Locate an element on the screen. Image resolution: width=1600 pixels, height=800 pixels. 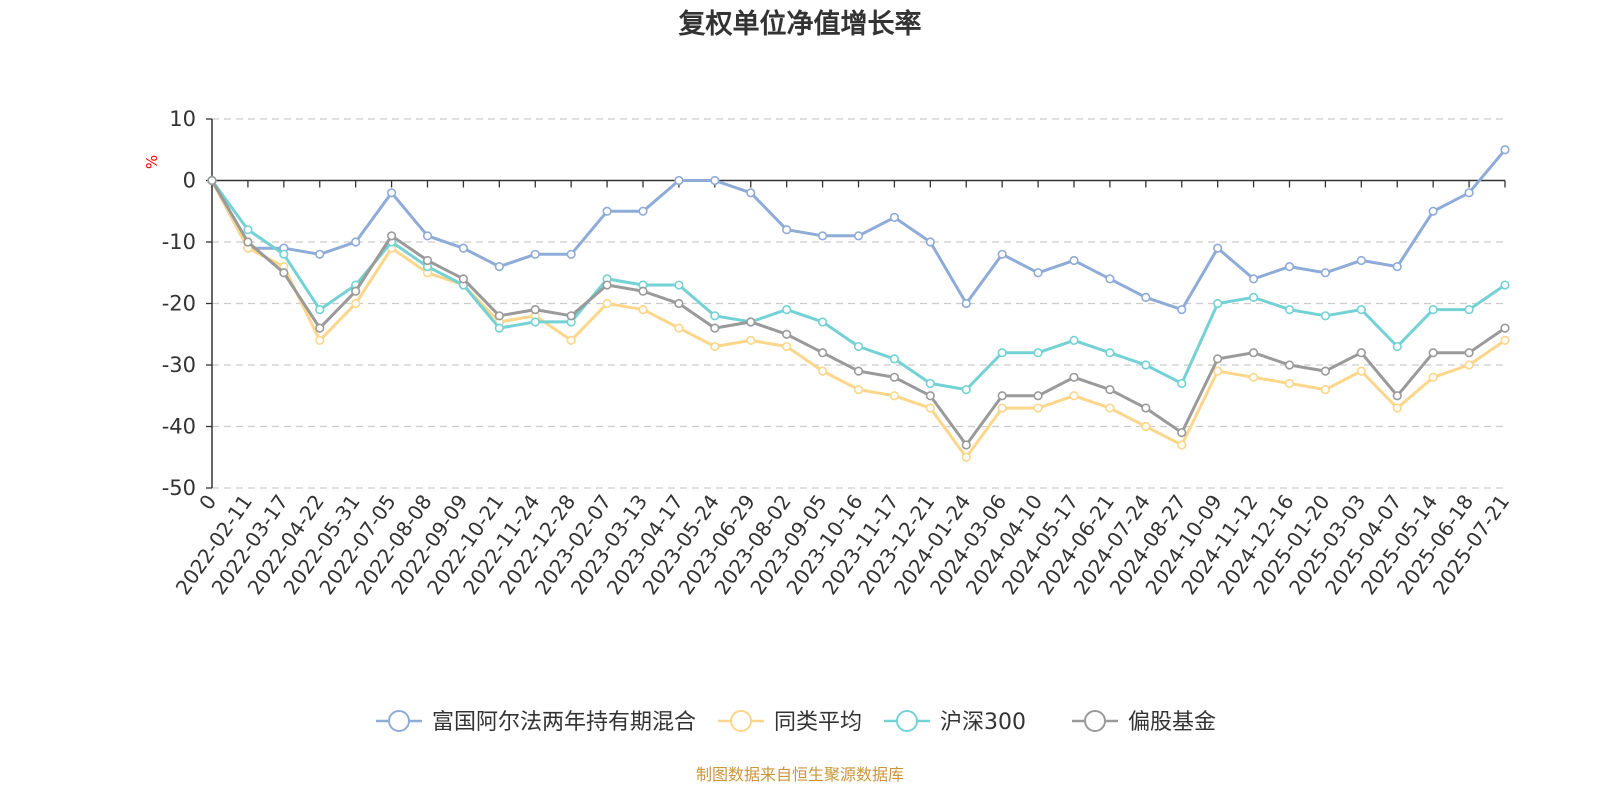
legend: 富国阿尔法两年持有期混合 同类平均 沪深300 偏股基金 is located at coordinates (796, 722).